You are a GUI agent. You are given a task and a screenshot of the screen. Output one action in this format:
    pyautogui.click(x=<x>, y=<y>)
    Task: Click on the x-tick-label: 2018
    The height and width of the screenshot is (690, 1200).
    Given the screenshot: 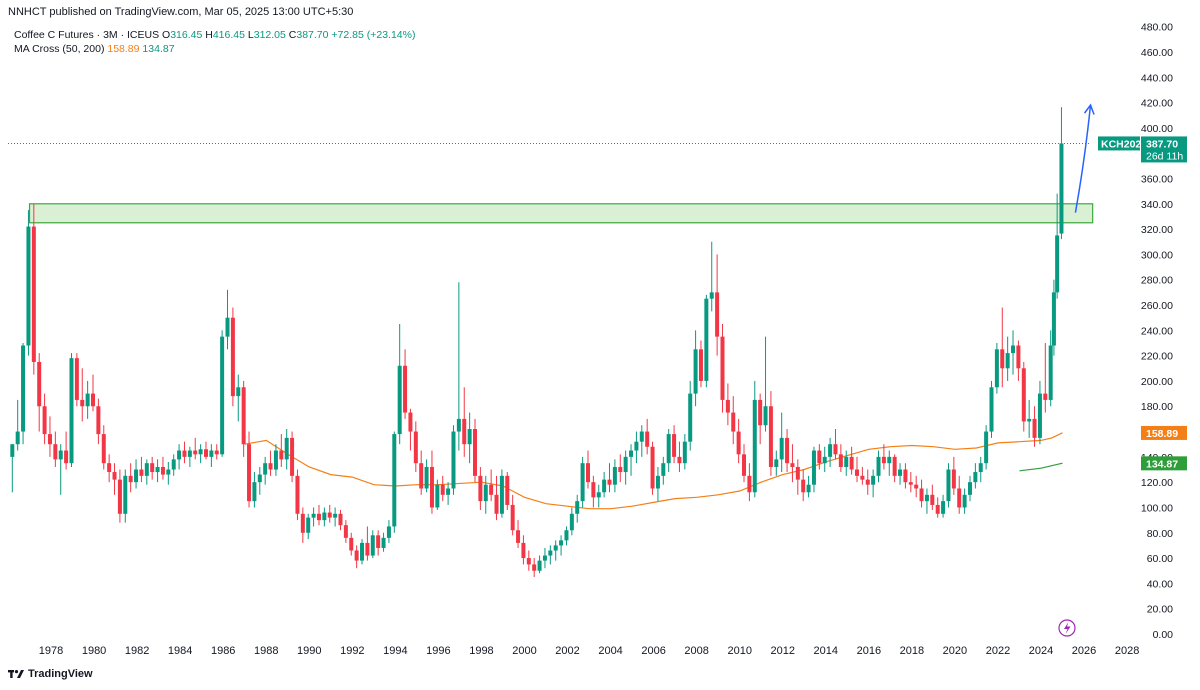 What is the action you would take?
    pyautogui.click(x=912, y=651)
    